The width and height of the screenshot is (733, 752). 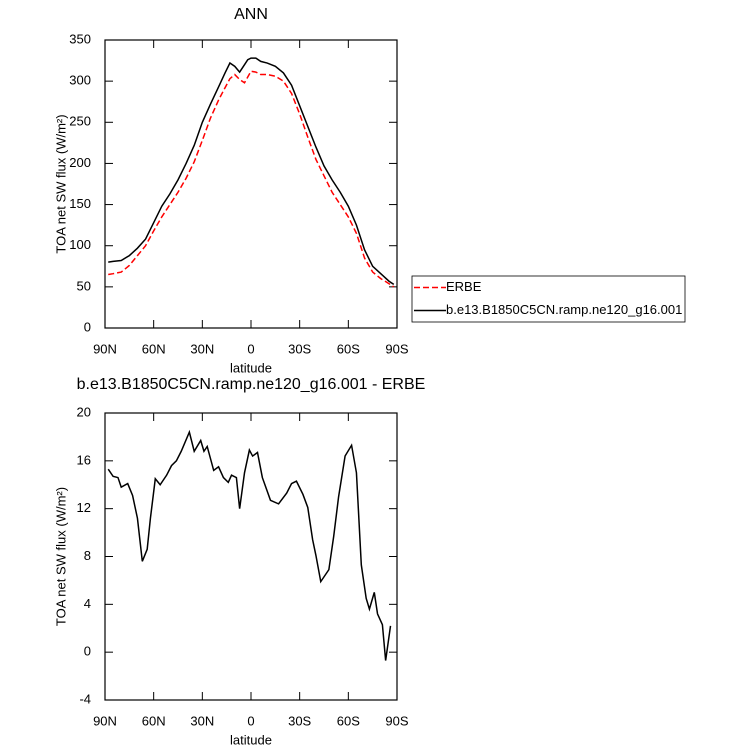 I want to click on y-tick-label: 50, so click(x=84, y=285).